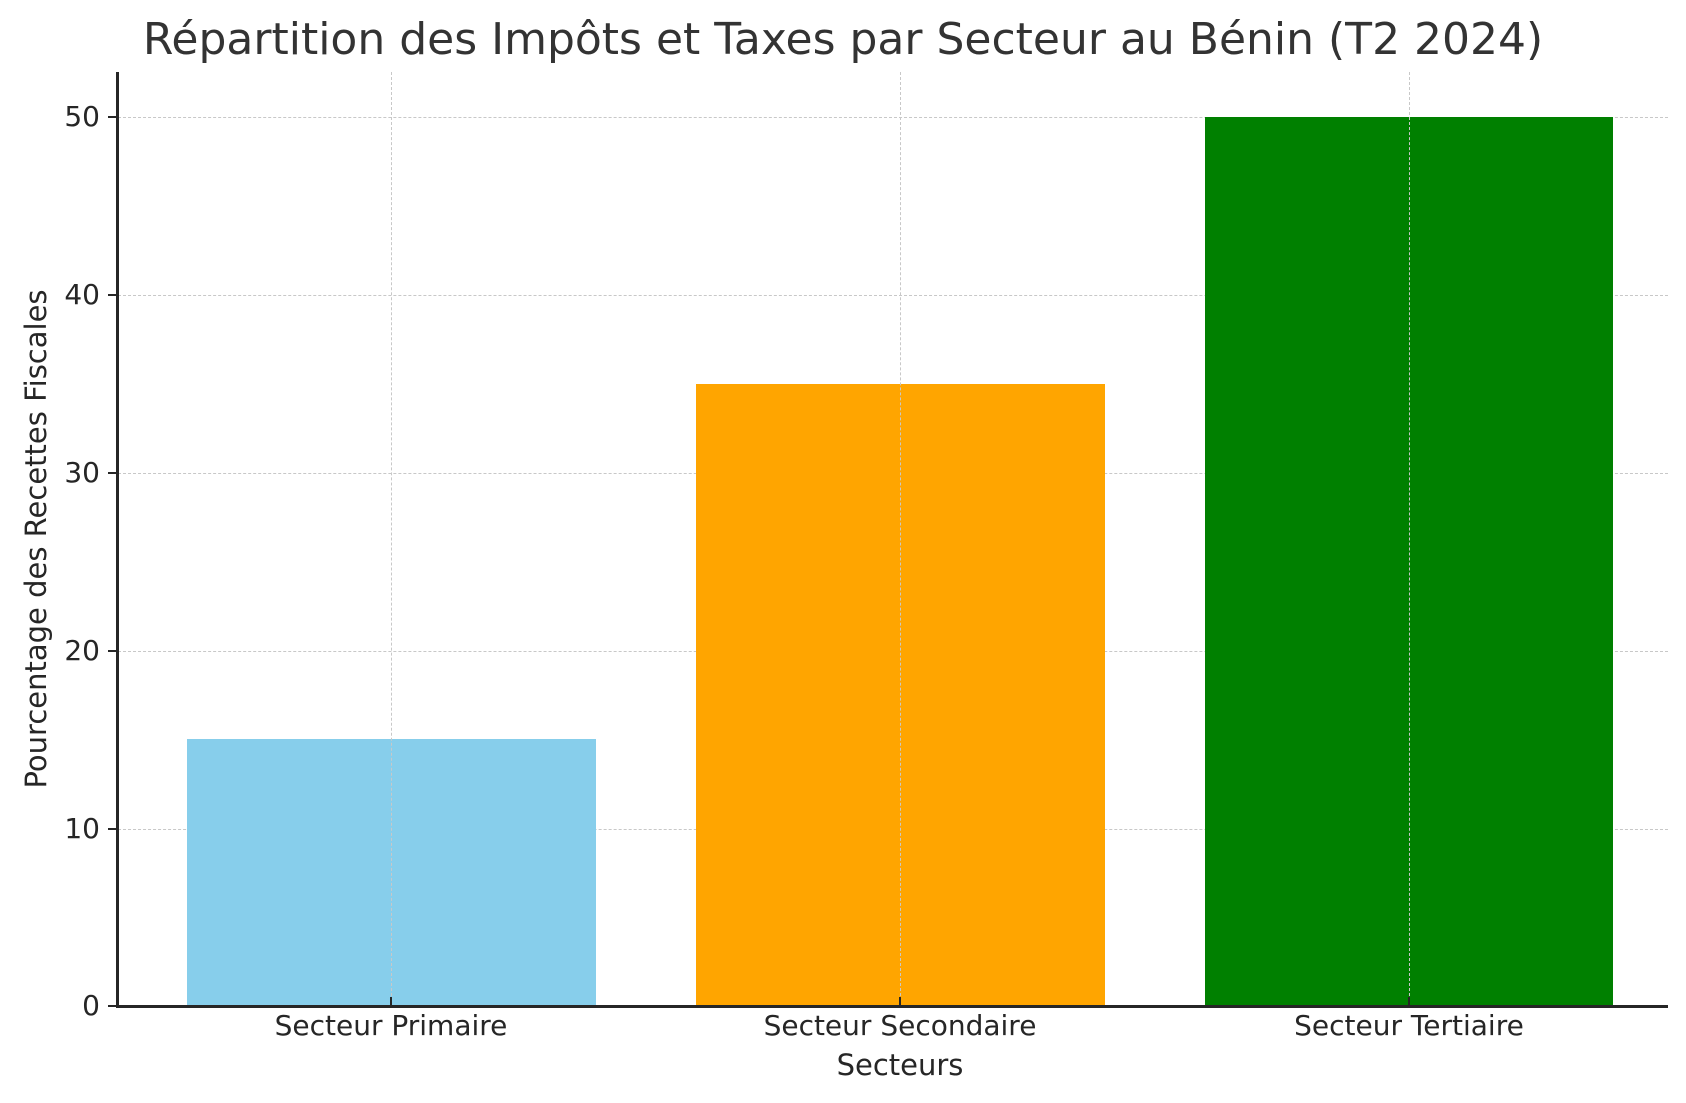  What do you see at coordinates (1409, 1025) in the screenshot?
I see `xtick-label-tertiaire: Secteur Tertiaire` at bounding box center [1409, 1025].